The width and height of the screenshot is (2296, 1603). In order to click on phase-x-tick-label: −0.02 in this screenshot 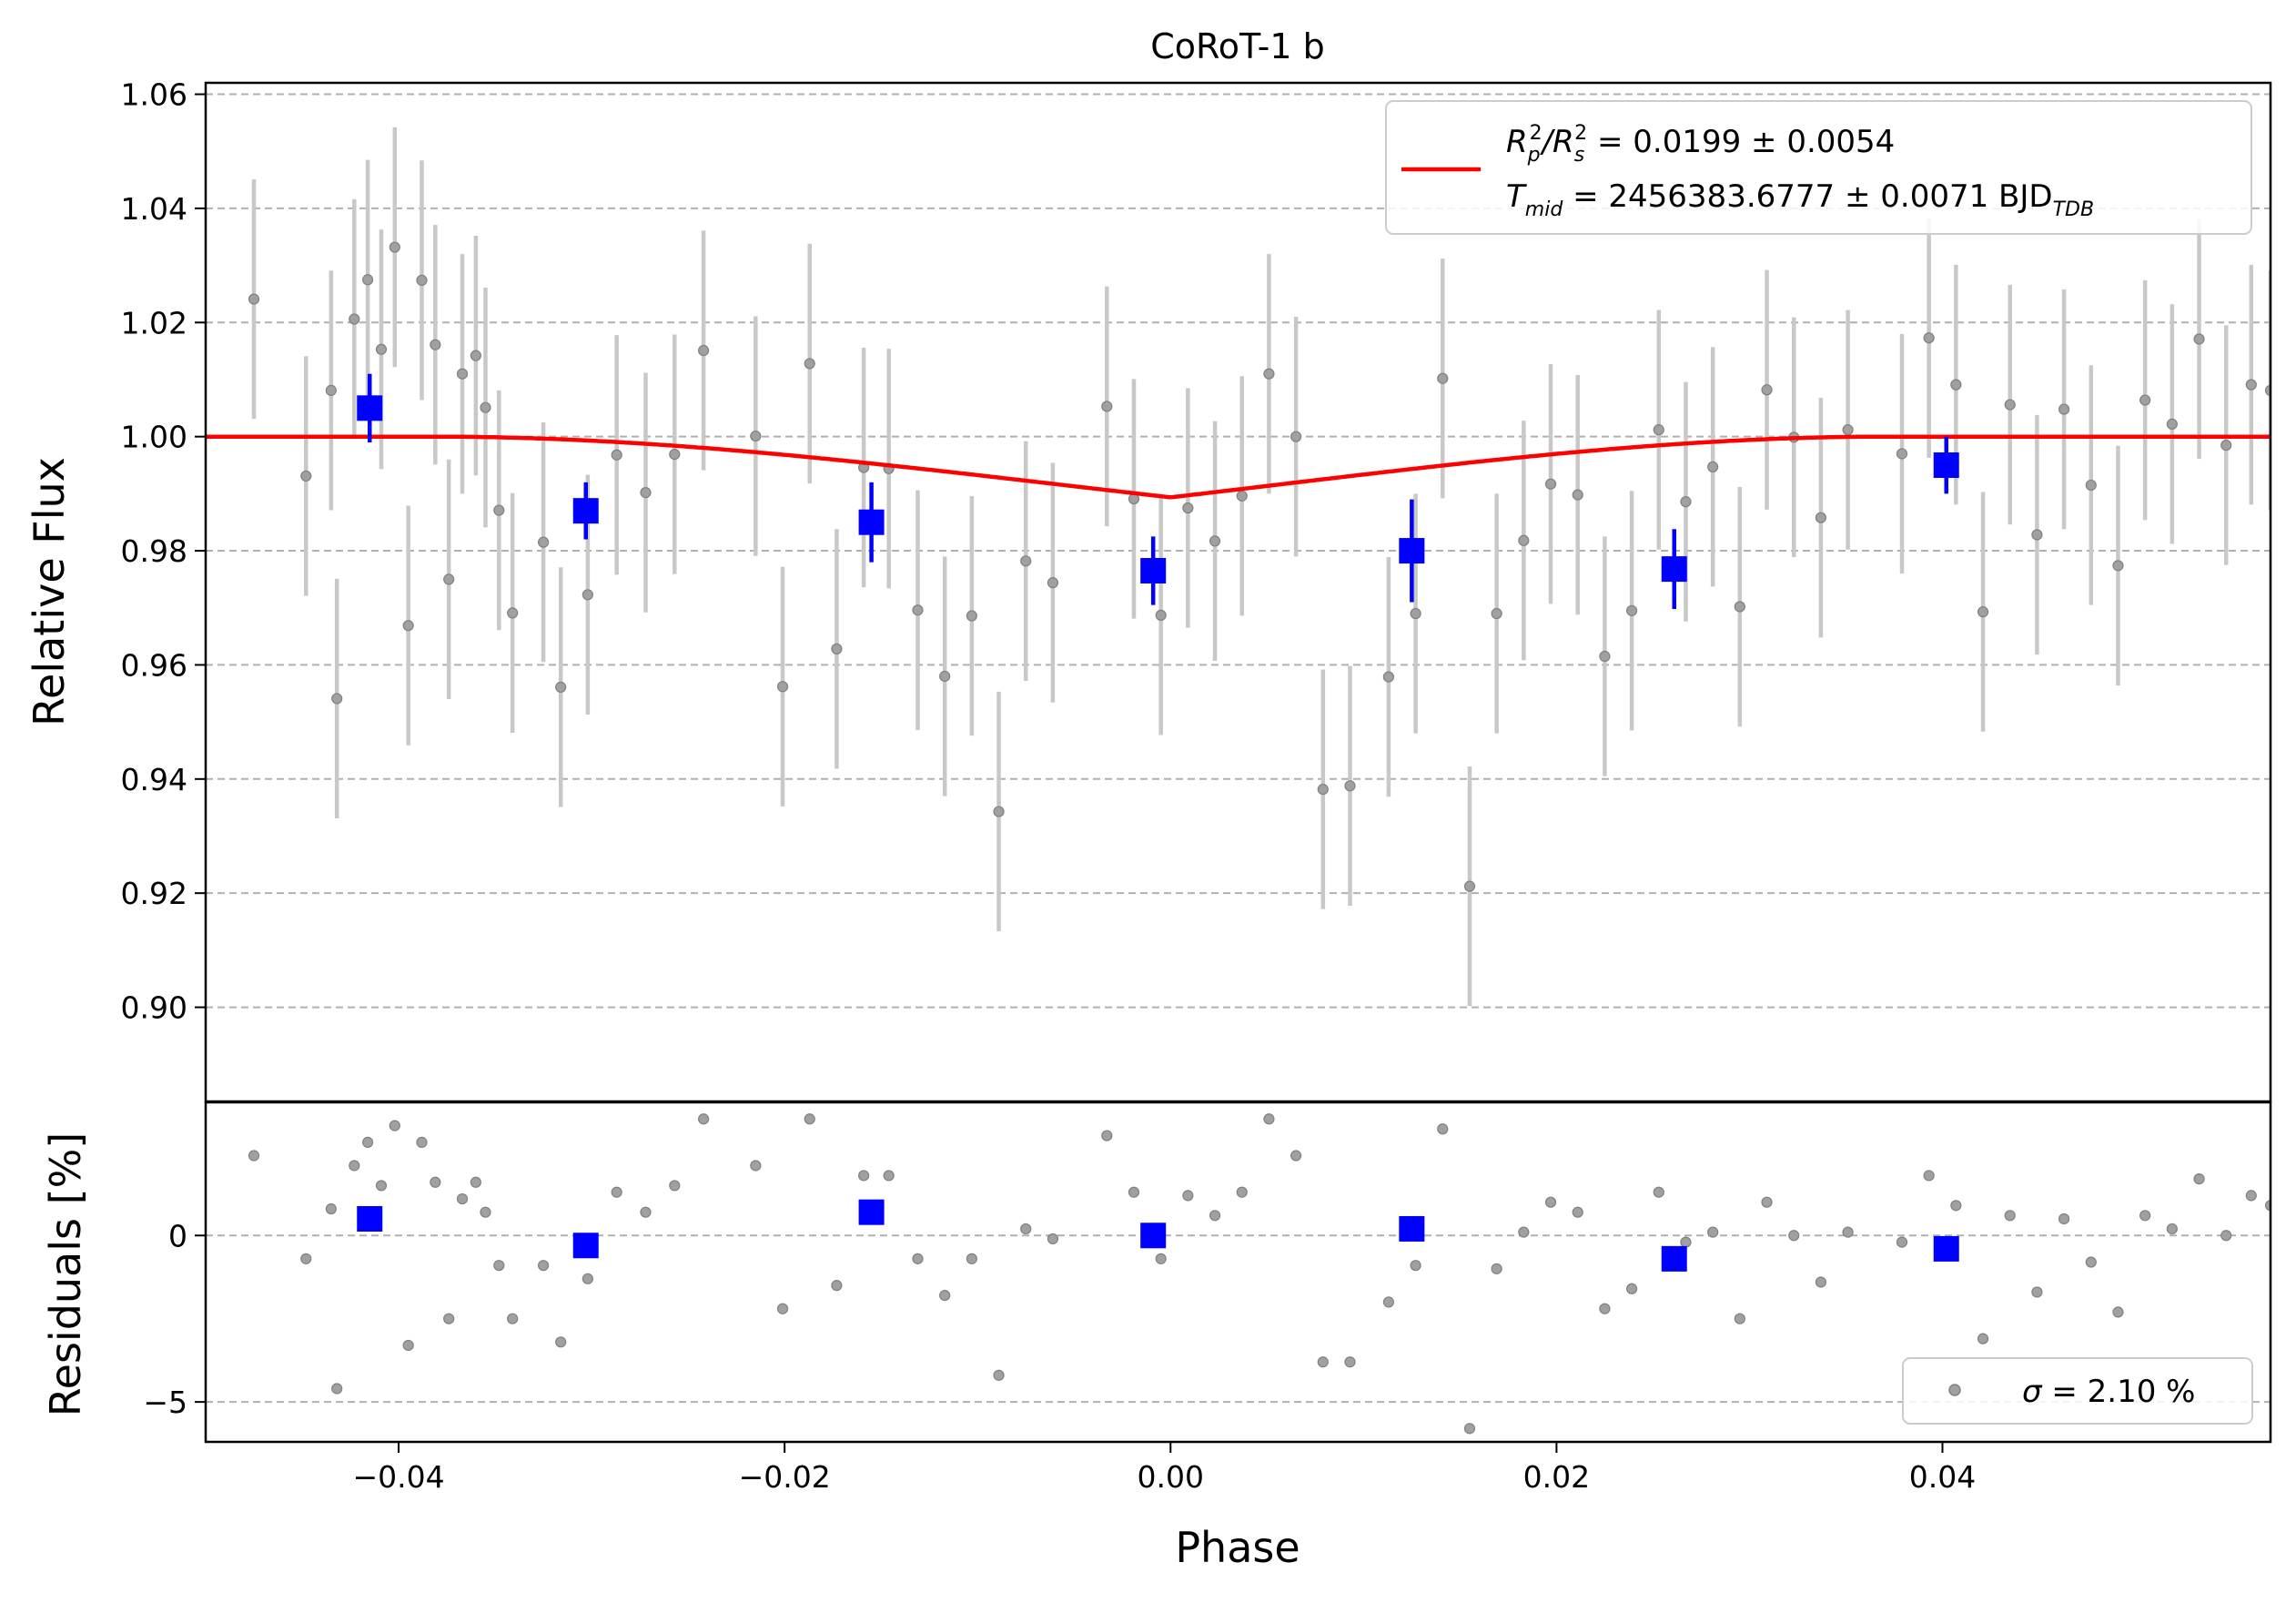, I will do `click(785, 1477)`.